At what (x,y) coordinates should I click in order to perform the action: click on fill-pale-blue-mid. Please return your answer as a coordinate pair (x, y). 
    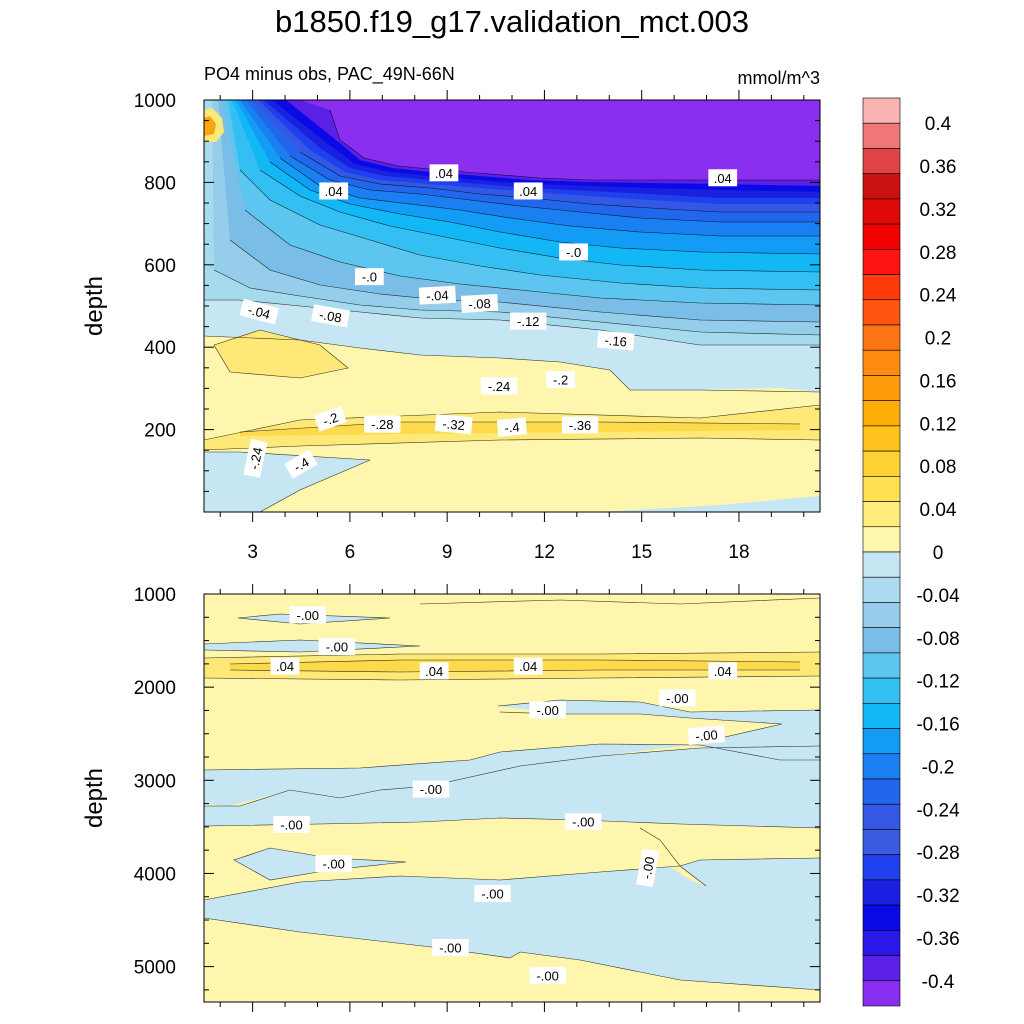
    Looking at the image, I should click on (512, 406).